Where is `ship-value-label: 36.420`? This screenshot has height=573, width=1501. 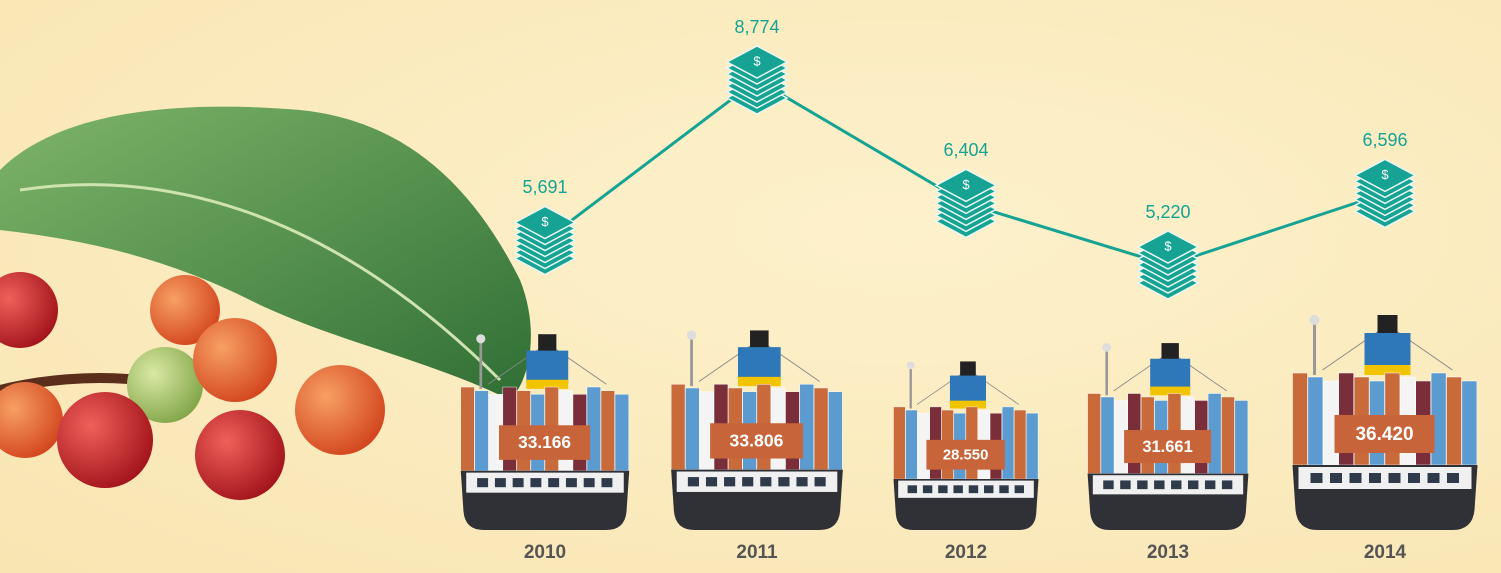 ship-value-label: 36.420 is located at coordinates (1384, 434).